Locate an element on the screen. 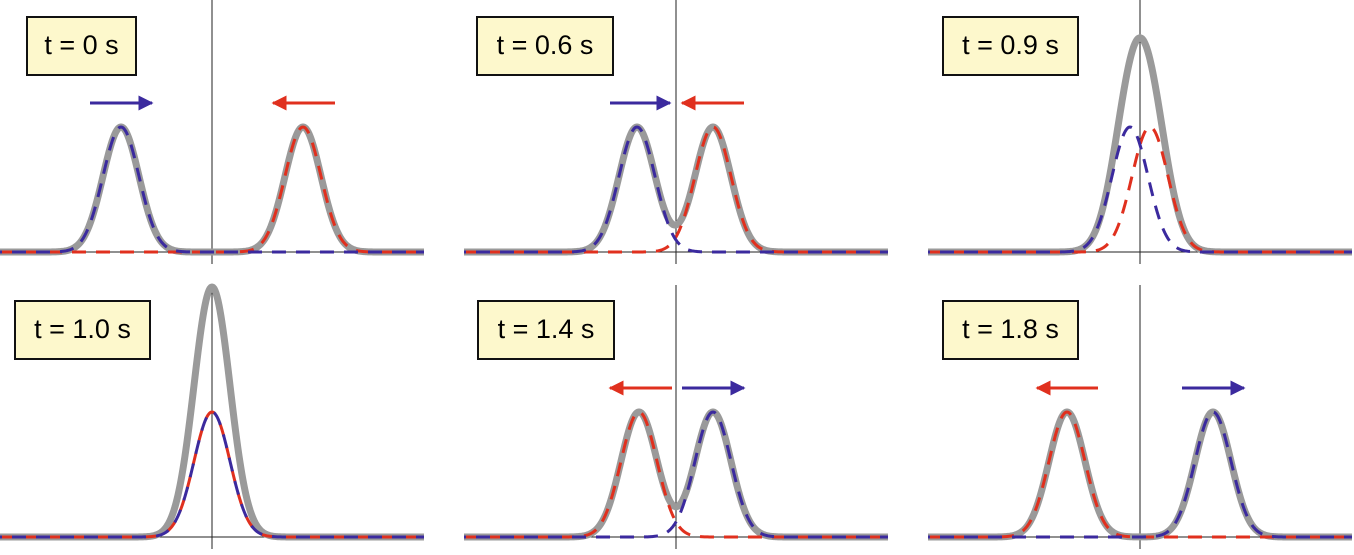 The height and width of the screenshot is (555, 1354). time-label: t = 1.0 s is located at coordinates (82, 329).